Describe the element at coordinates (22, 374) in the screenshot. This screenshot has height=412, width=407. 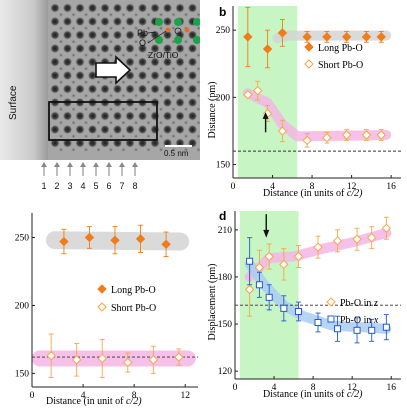
I see `y-tick-label: 150` at that location.